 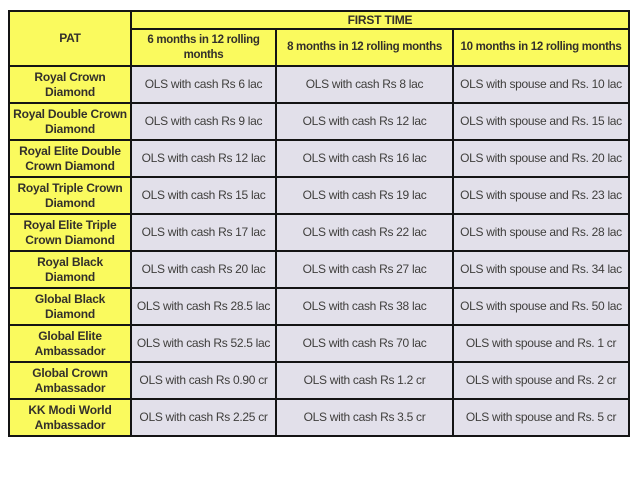 What do you see at coordinates (203, 195) in the screenshot?
I see `data-cell-6m: OLS with cash Rs 15 lac` at bounding box center [203, 195].